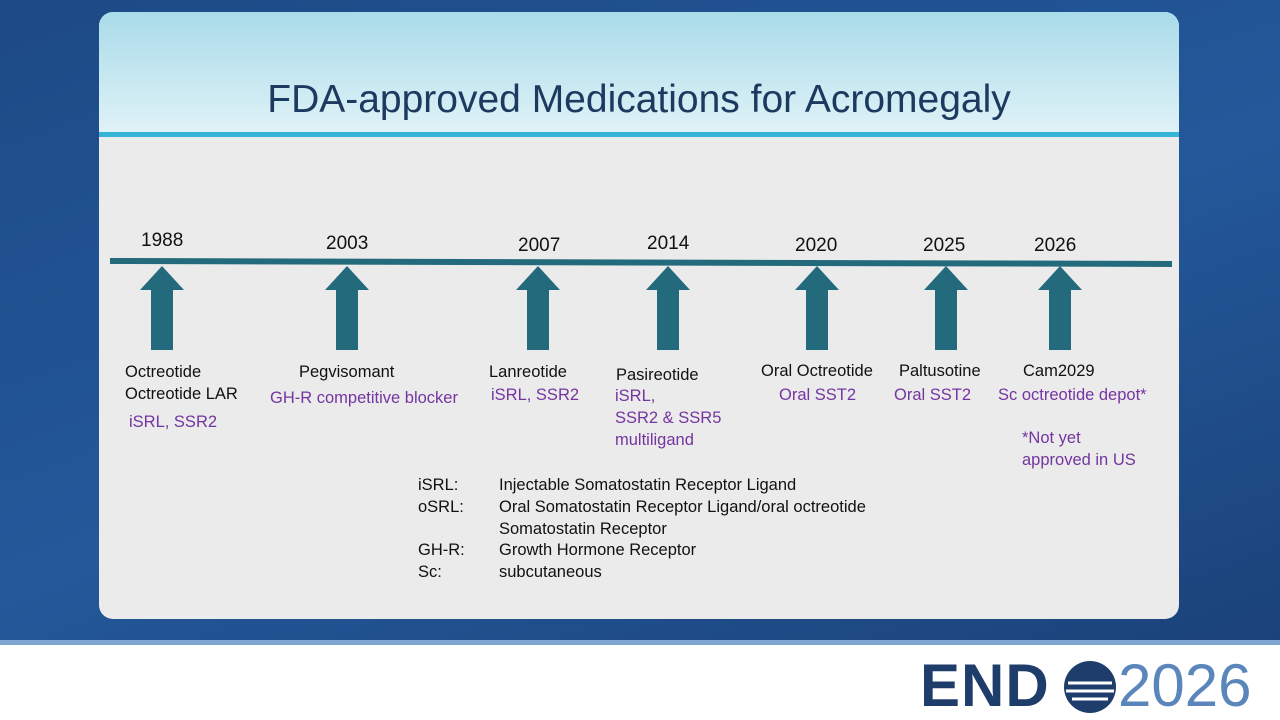 This screenshot has width=1280, height=720. I want to click on logo-left: END, so click(985, 685).